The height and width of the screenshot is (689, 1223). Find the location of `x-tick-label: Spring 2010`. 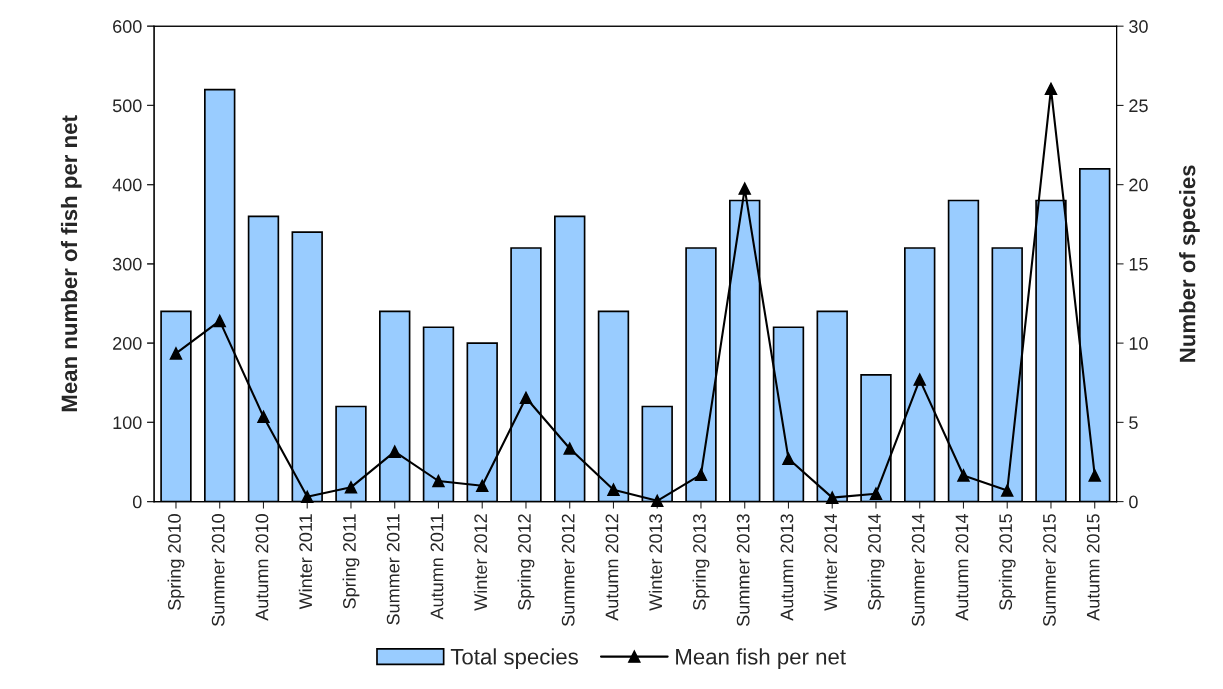

x-tick-label: Spring 2010 is located at coordinates (176, 562).